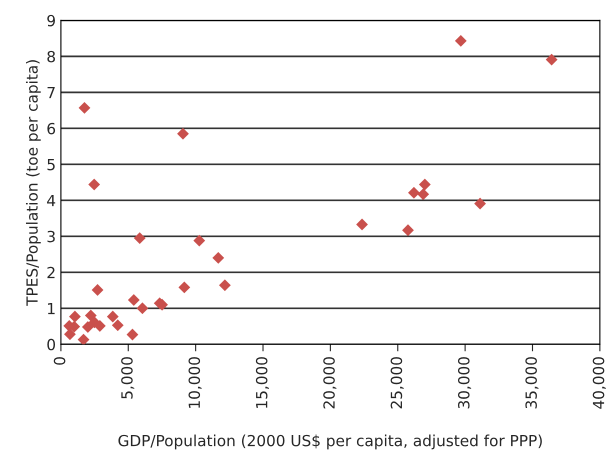 This screenshot has width=609, height=453. Describe the element at coordinates (51, 164) in the screenshot. I see `y-tick-label: 5` at that location.